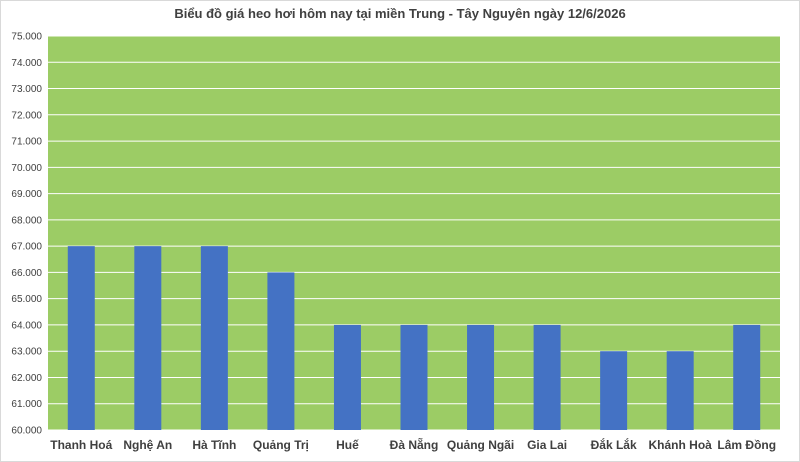  Describe the element at coordinates (347, 445) in the screenshot. I see `x-tick-label: Huế` at that location.